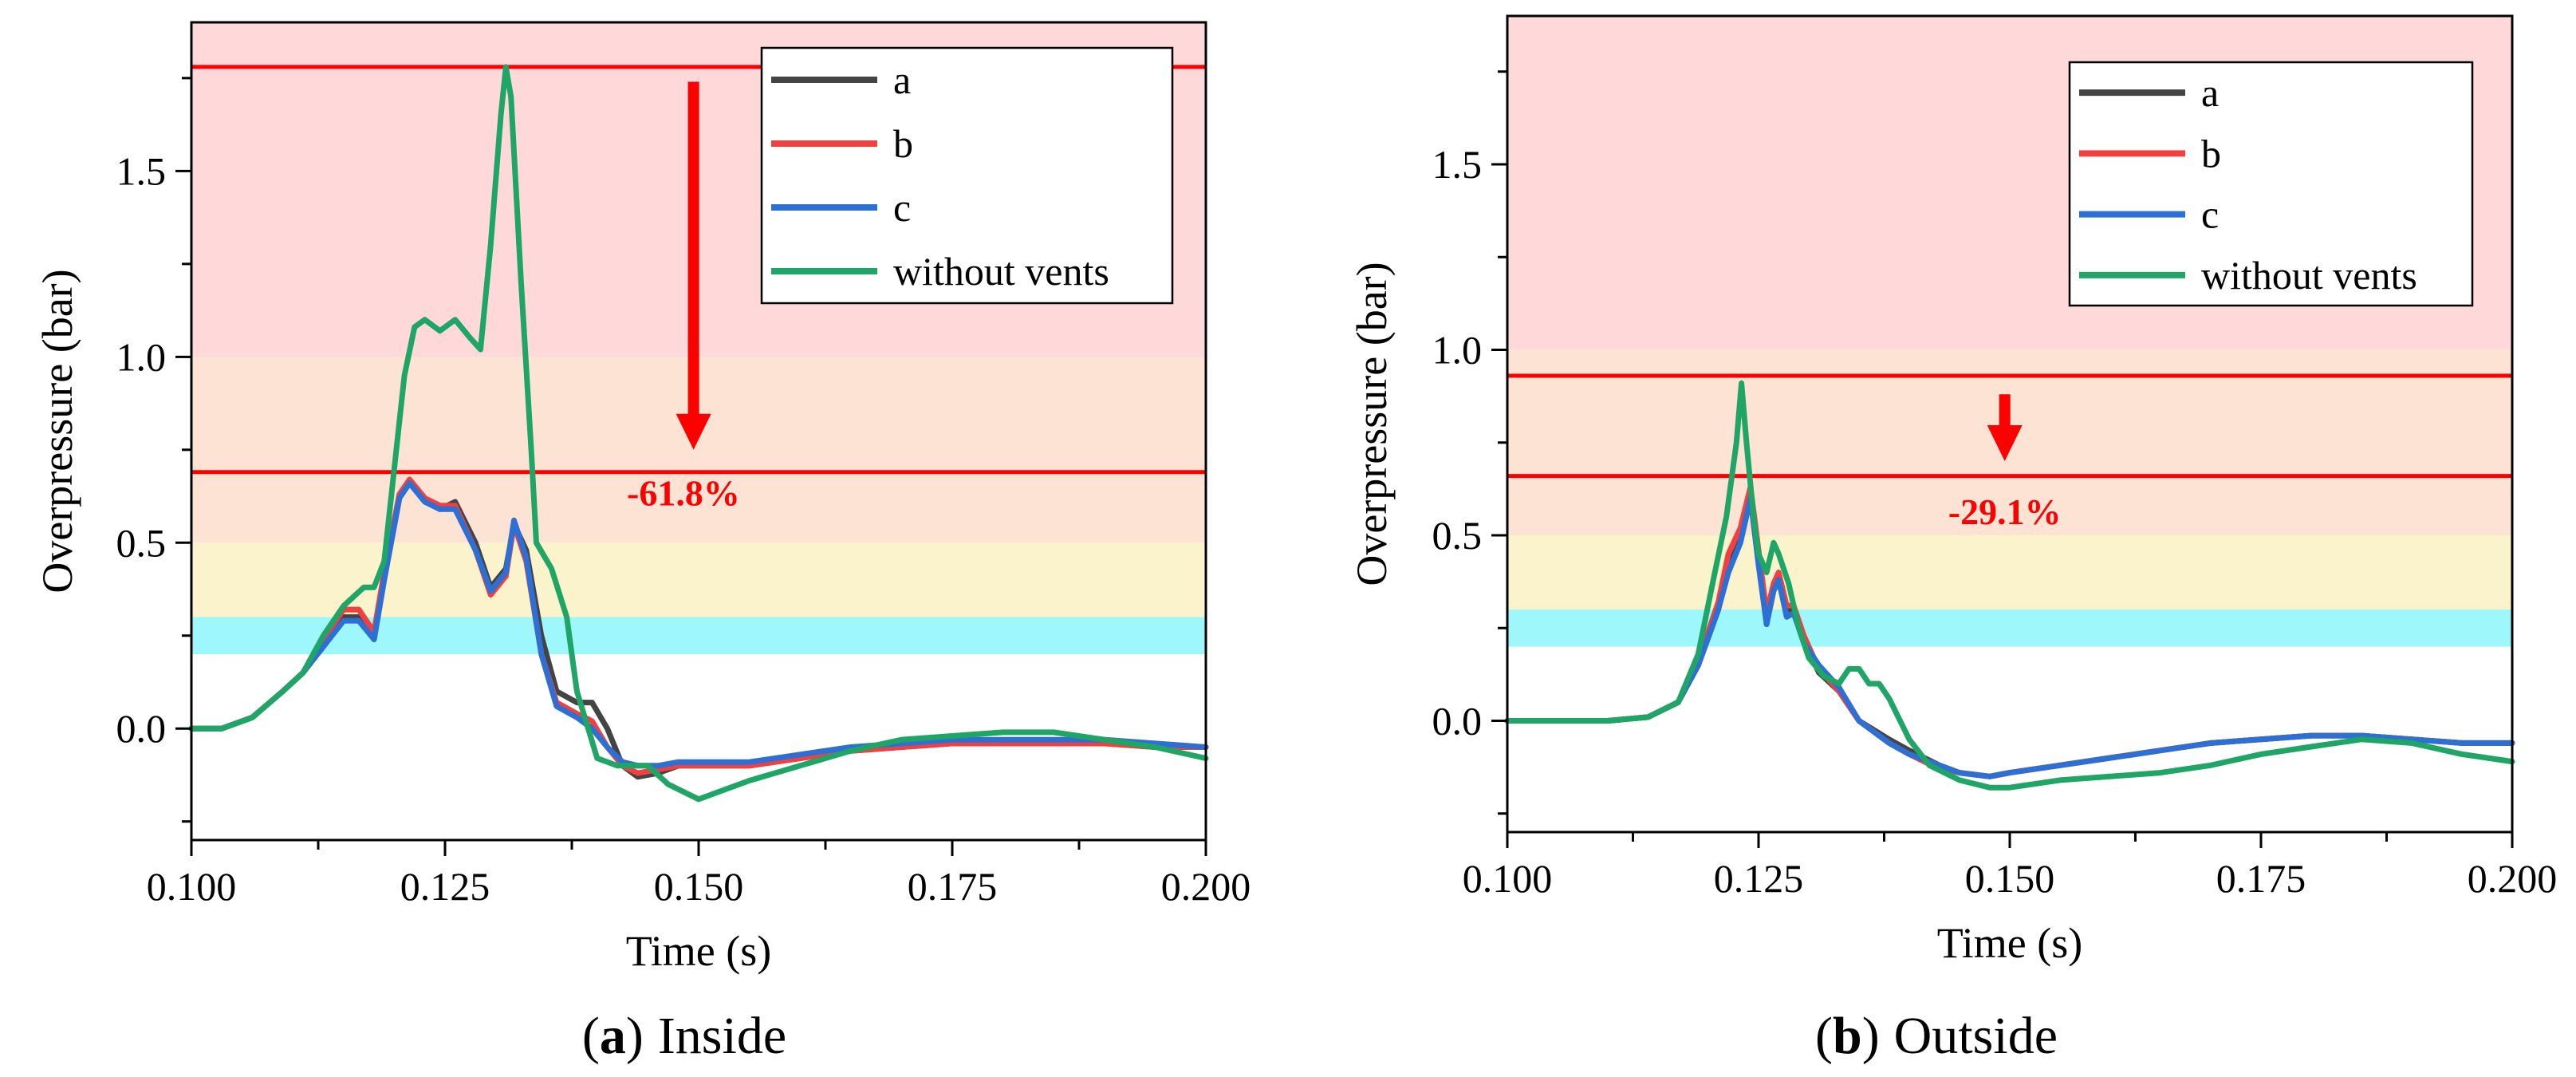 The image size is (2576, 1077). I want to click on caption-letter: b, so click(1847, 1036).